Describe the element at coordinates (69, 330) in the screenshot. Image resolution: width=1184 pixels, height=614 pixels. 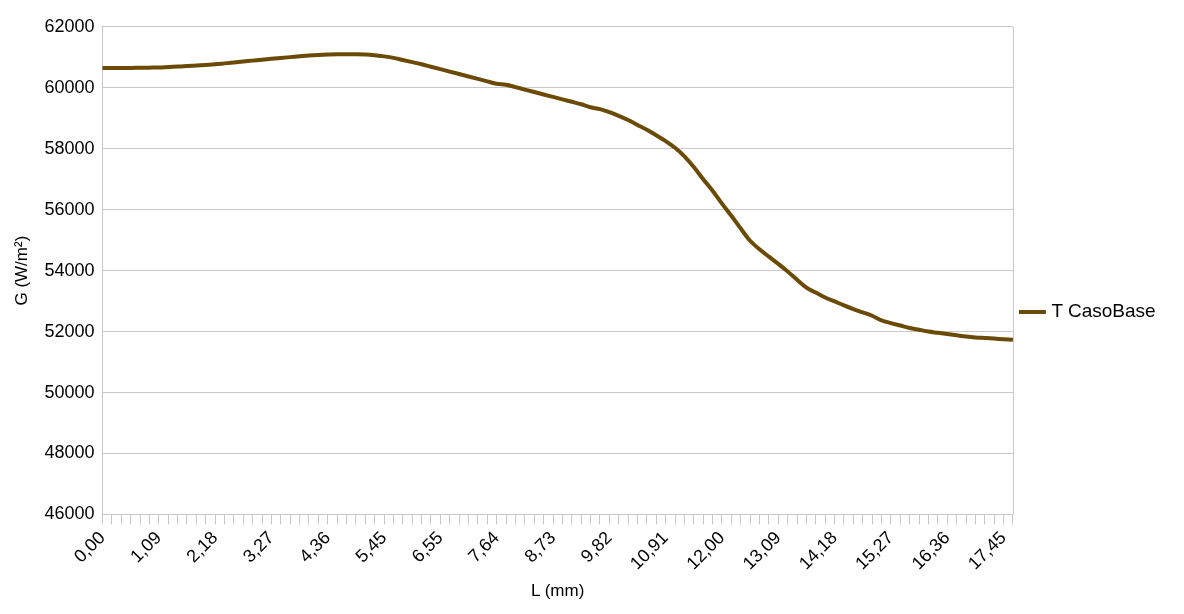
I see `y-tick-label: 52000` at that location.